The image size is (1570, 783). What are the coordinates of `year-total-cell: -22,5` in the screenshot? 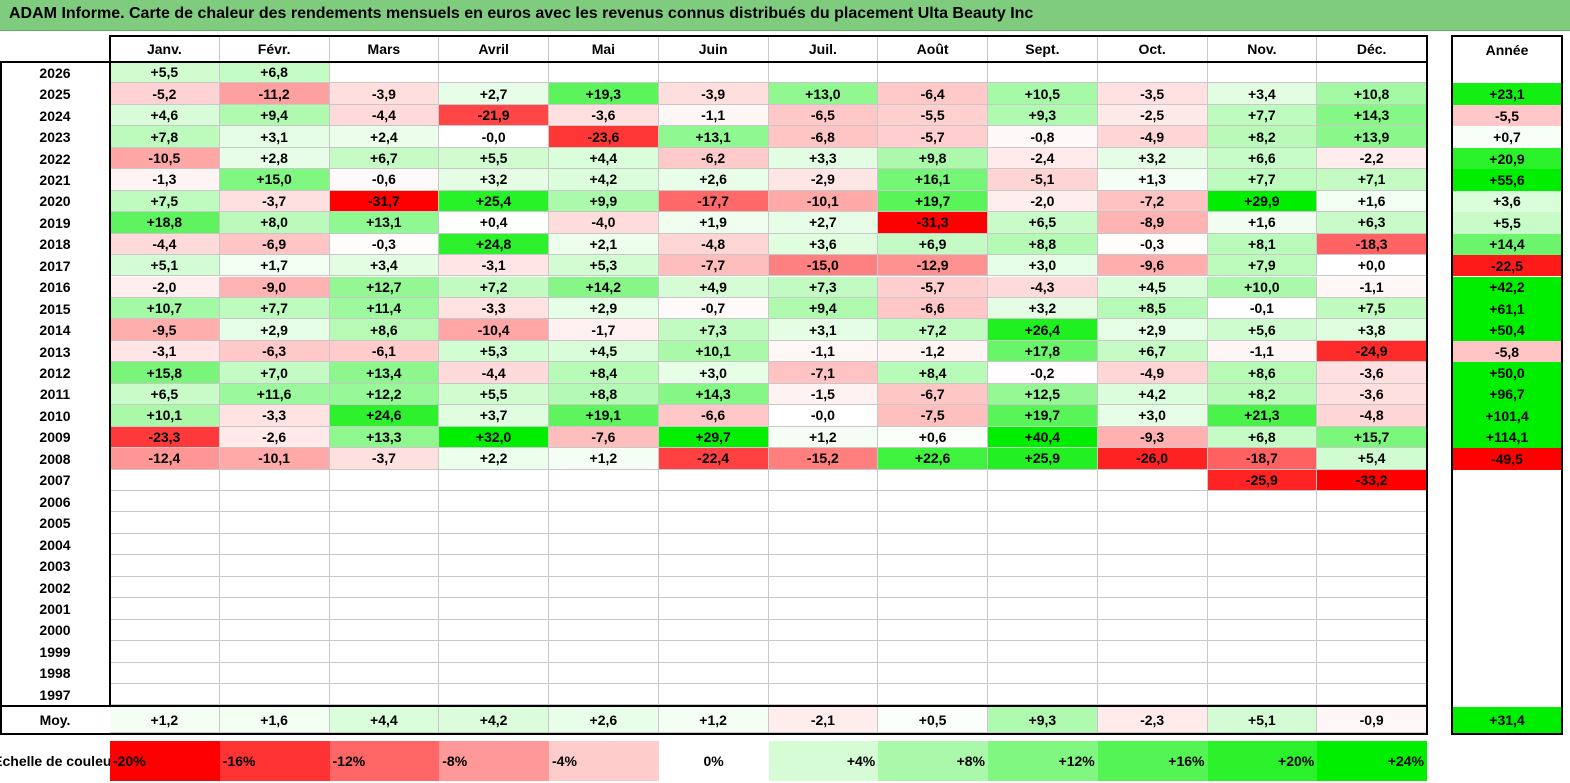 It's located at (1507, 266).